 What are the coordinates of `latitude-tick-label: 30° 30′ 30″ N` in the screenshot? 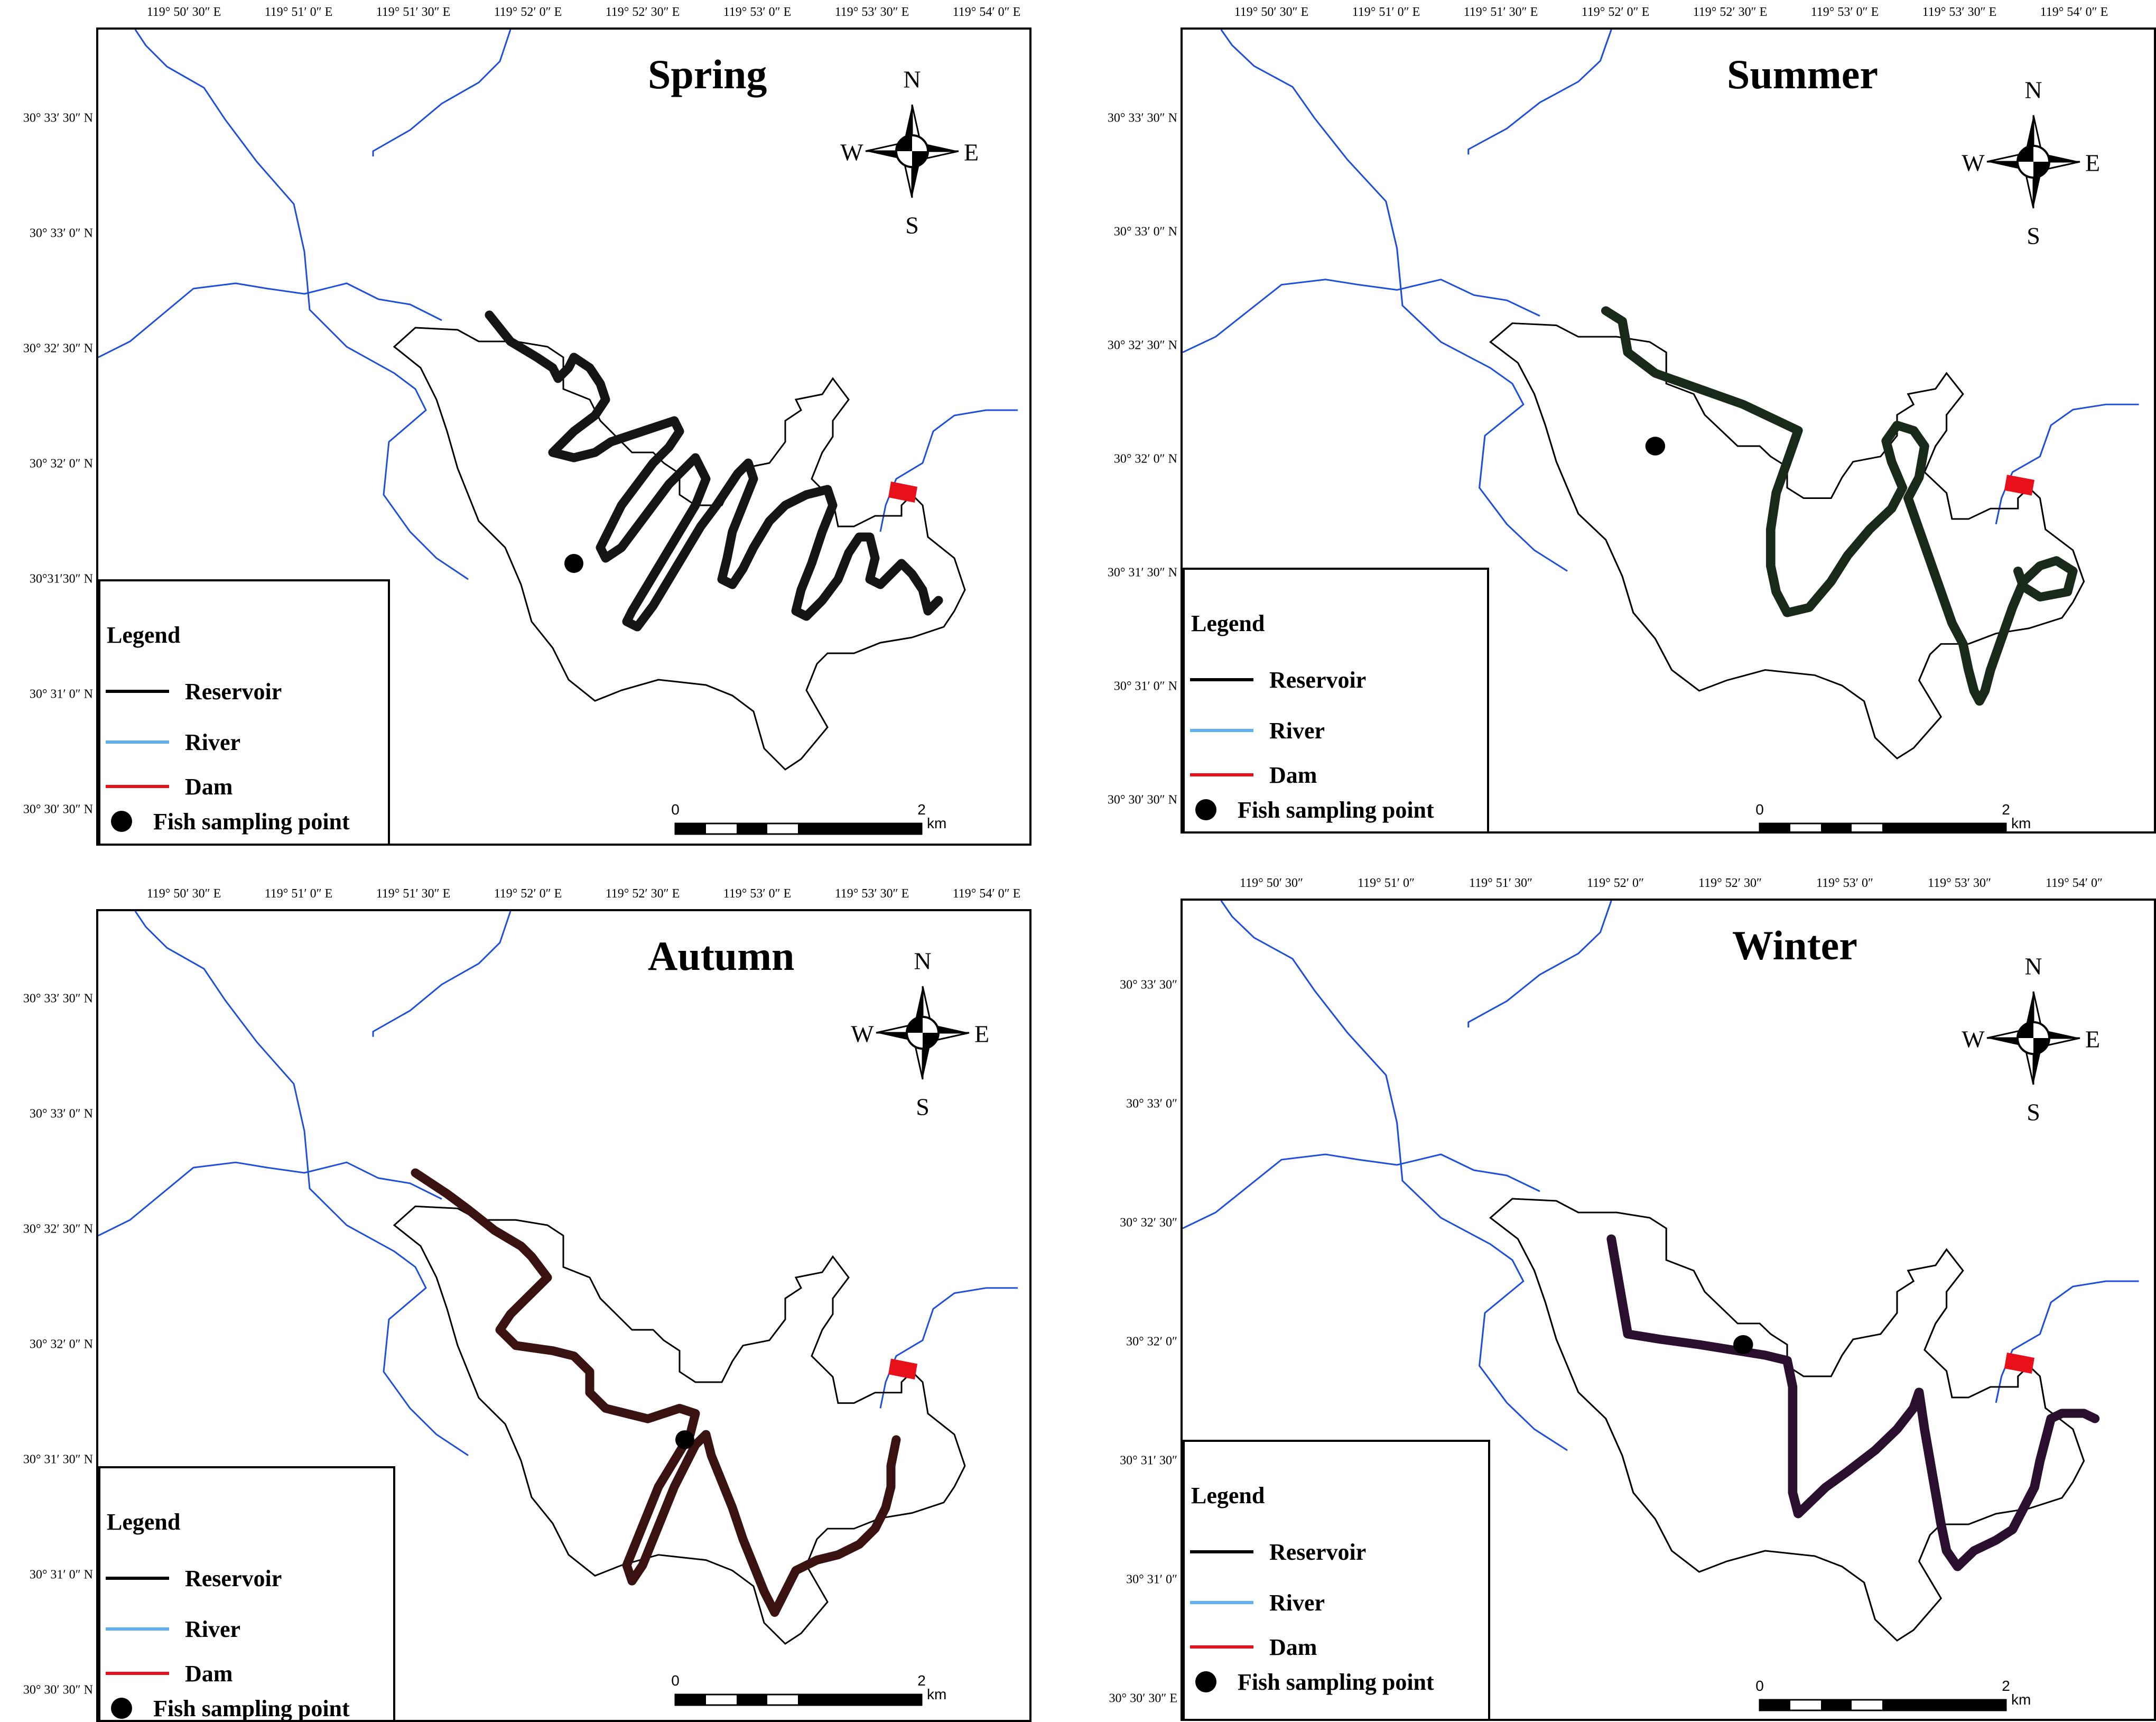 It's located at (1142, 800).